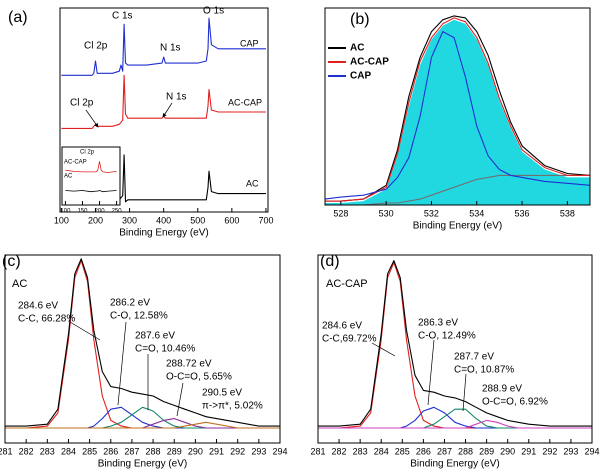  Describe the element at coordinates (11, 261) in the screenshot. I see `panel-label: (c)` at that location.